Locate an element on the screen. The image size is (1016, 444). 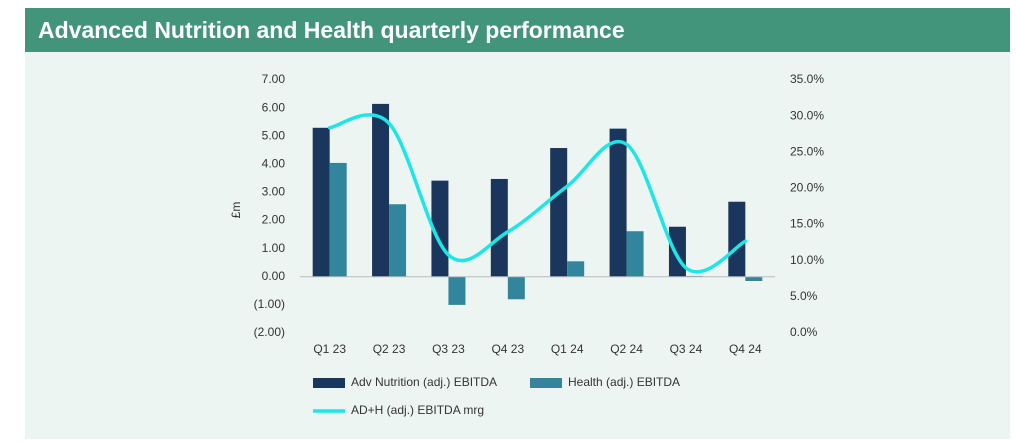
legend-label: Health (adj.) EBITDA is located at coordinates (624, 382).